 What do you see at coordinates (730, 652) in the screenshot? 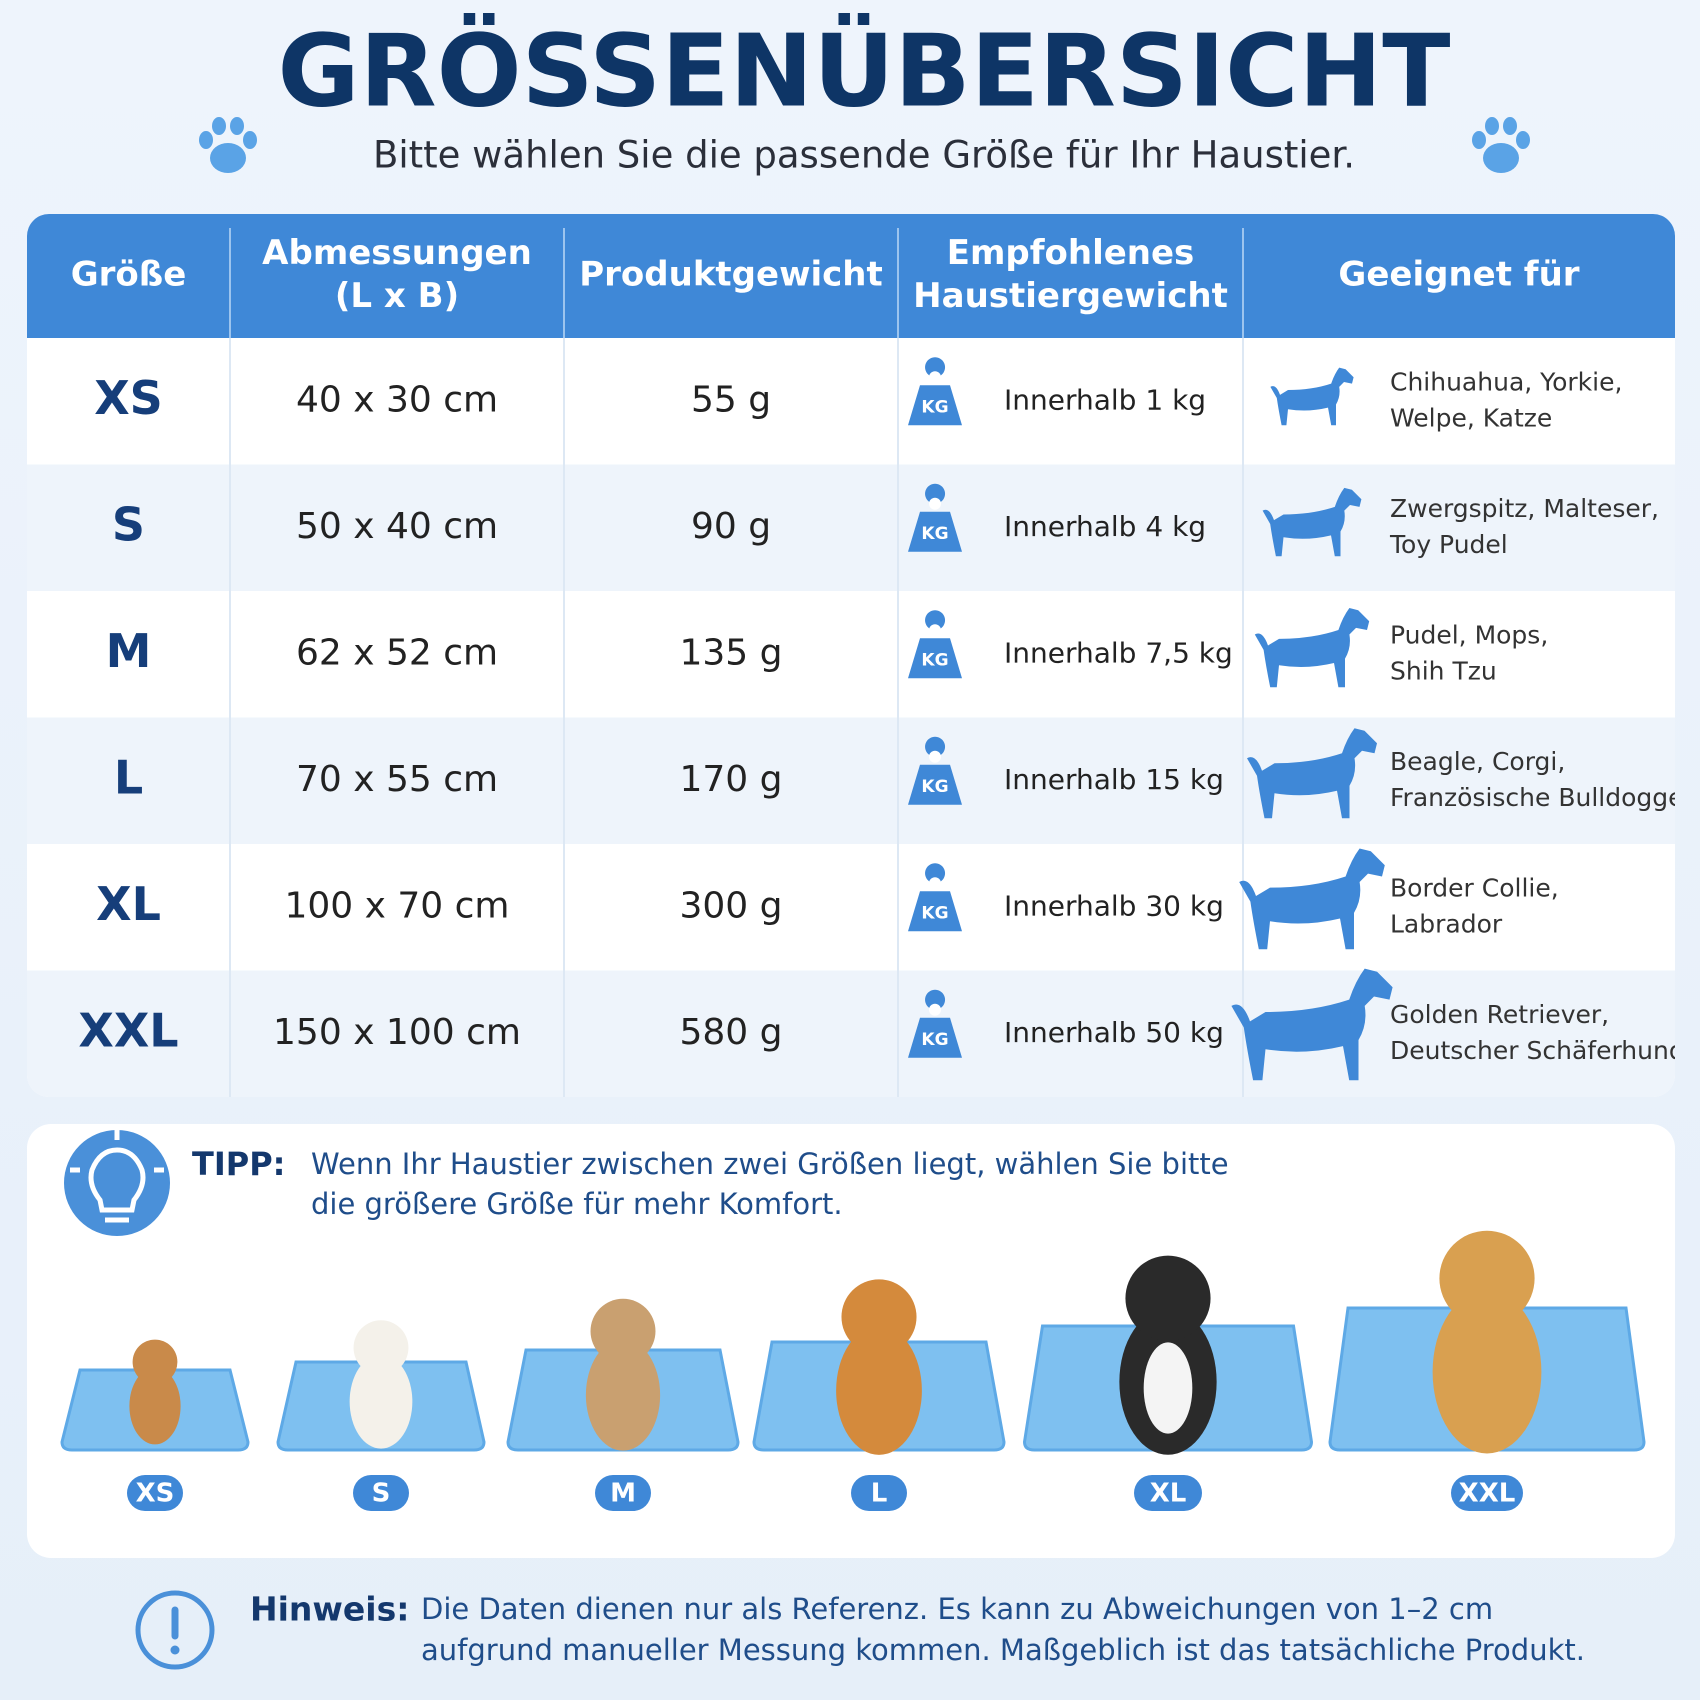
I see `product-weight: 135 g` at bounding box center [730, 652].